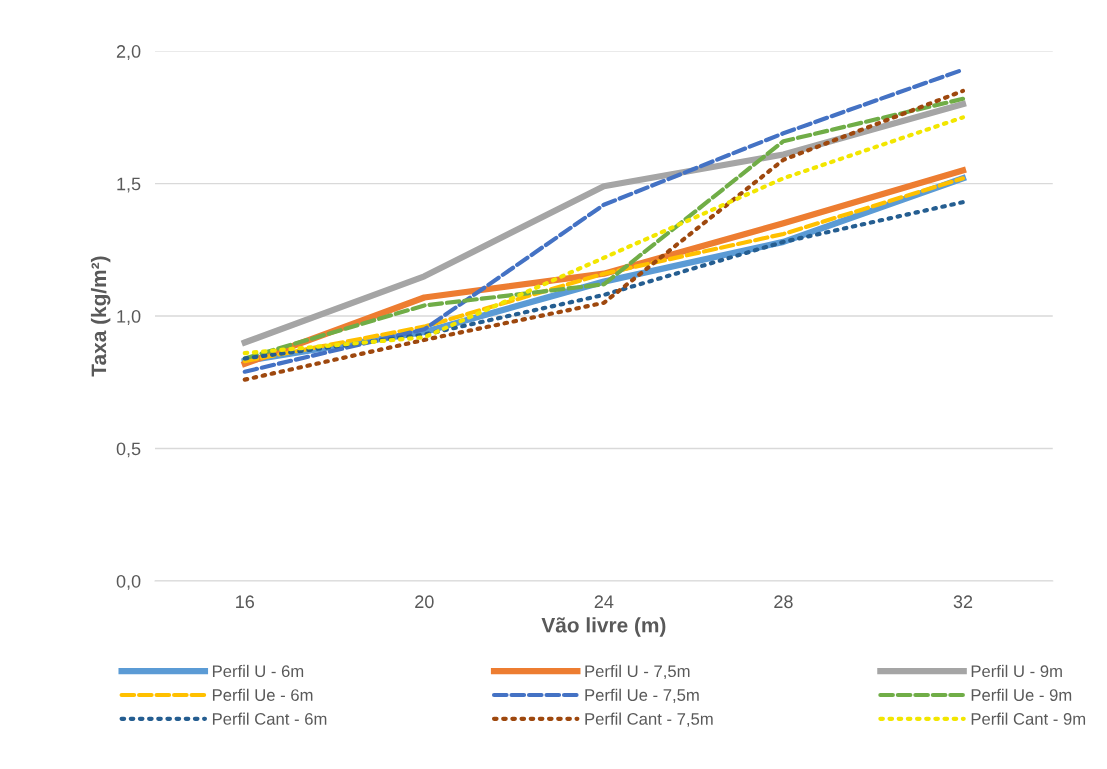  I want to click on legend-label: Perfil Cant - 6m, so click(269, 718).